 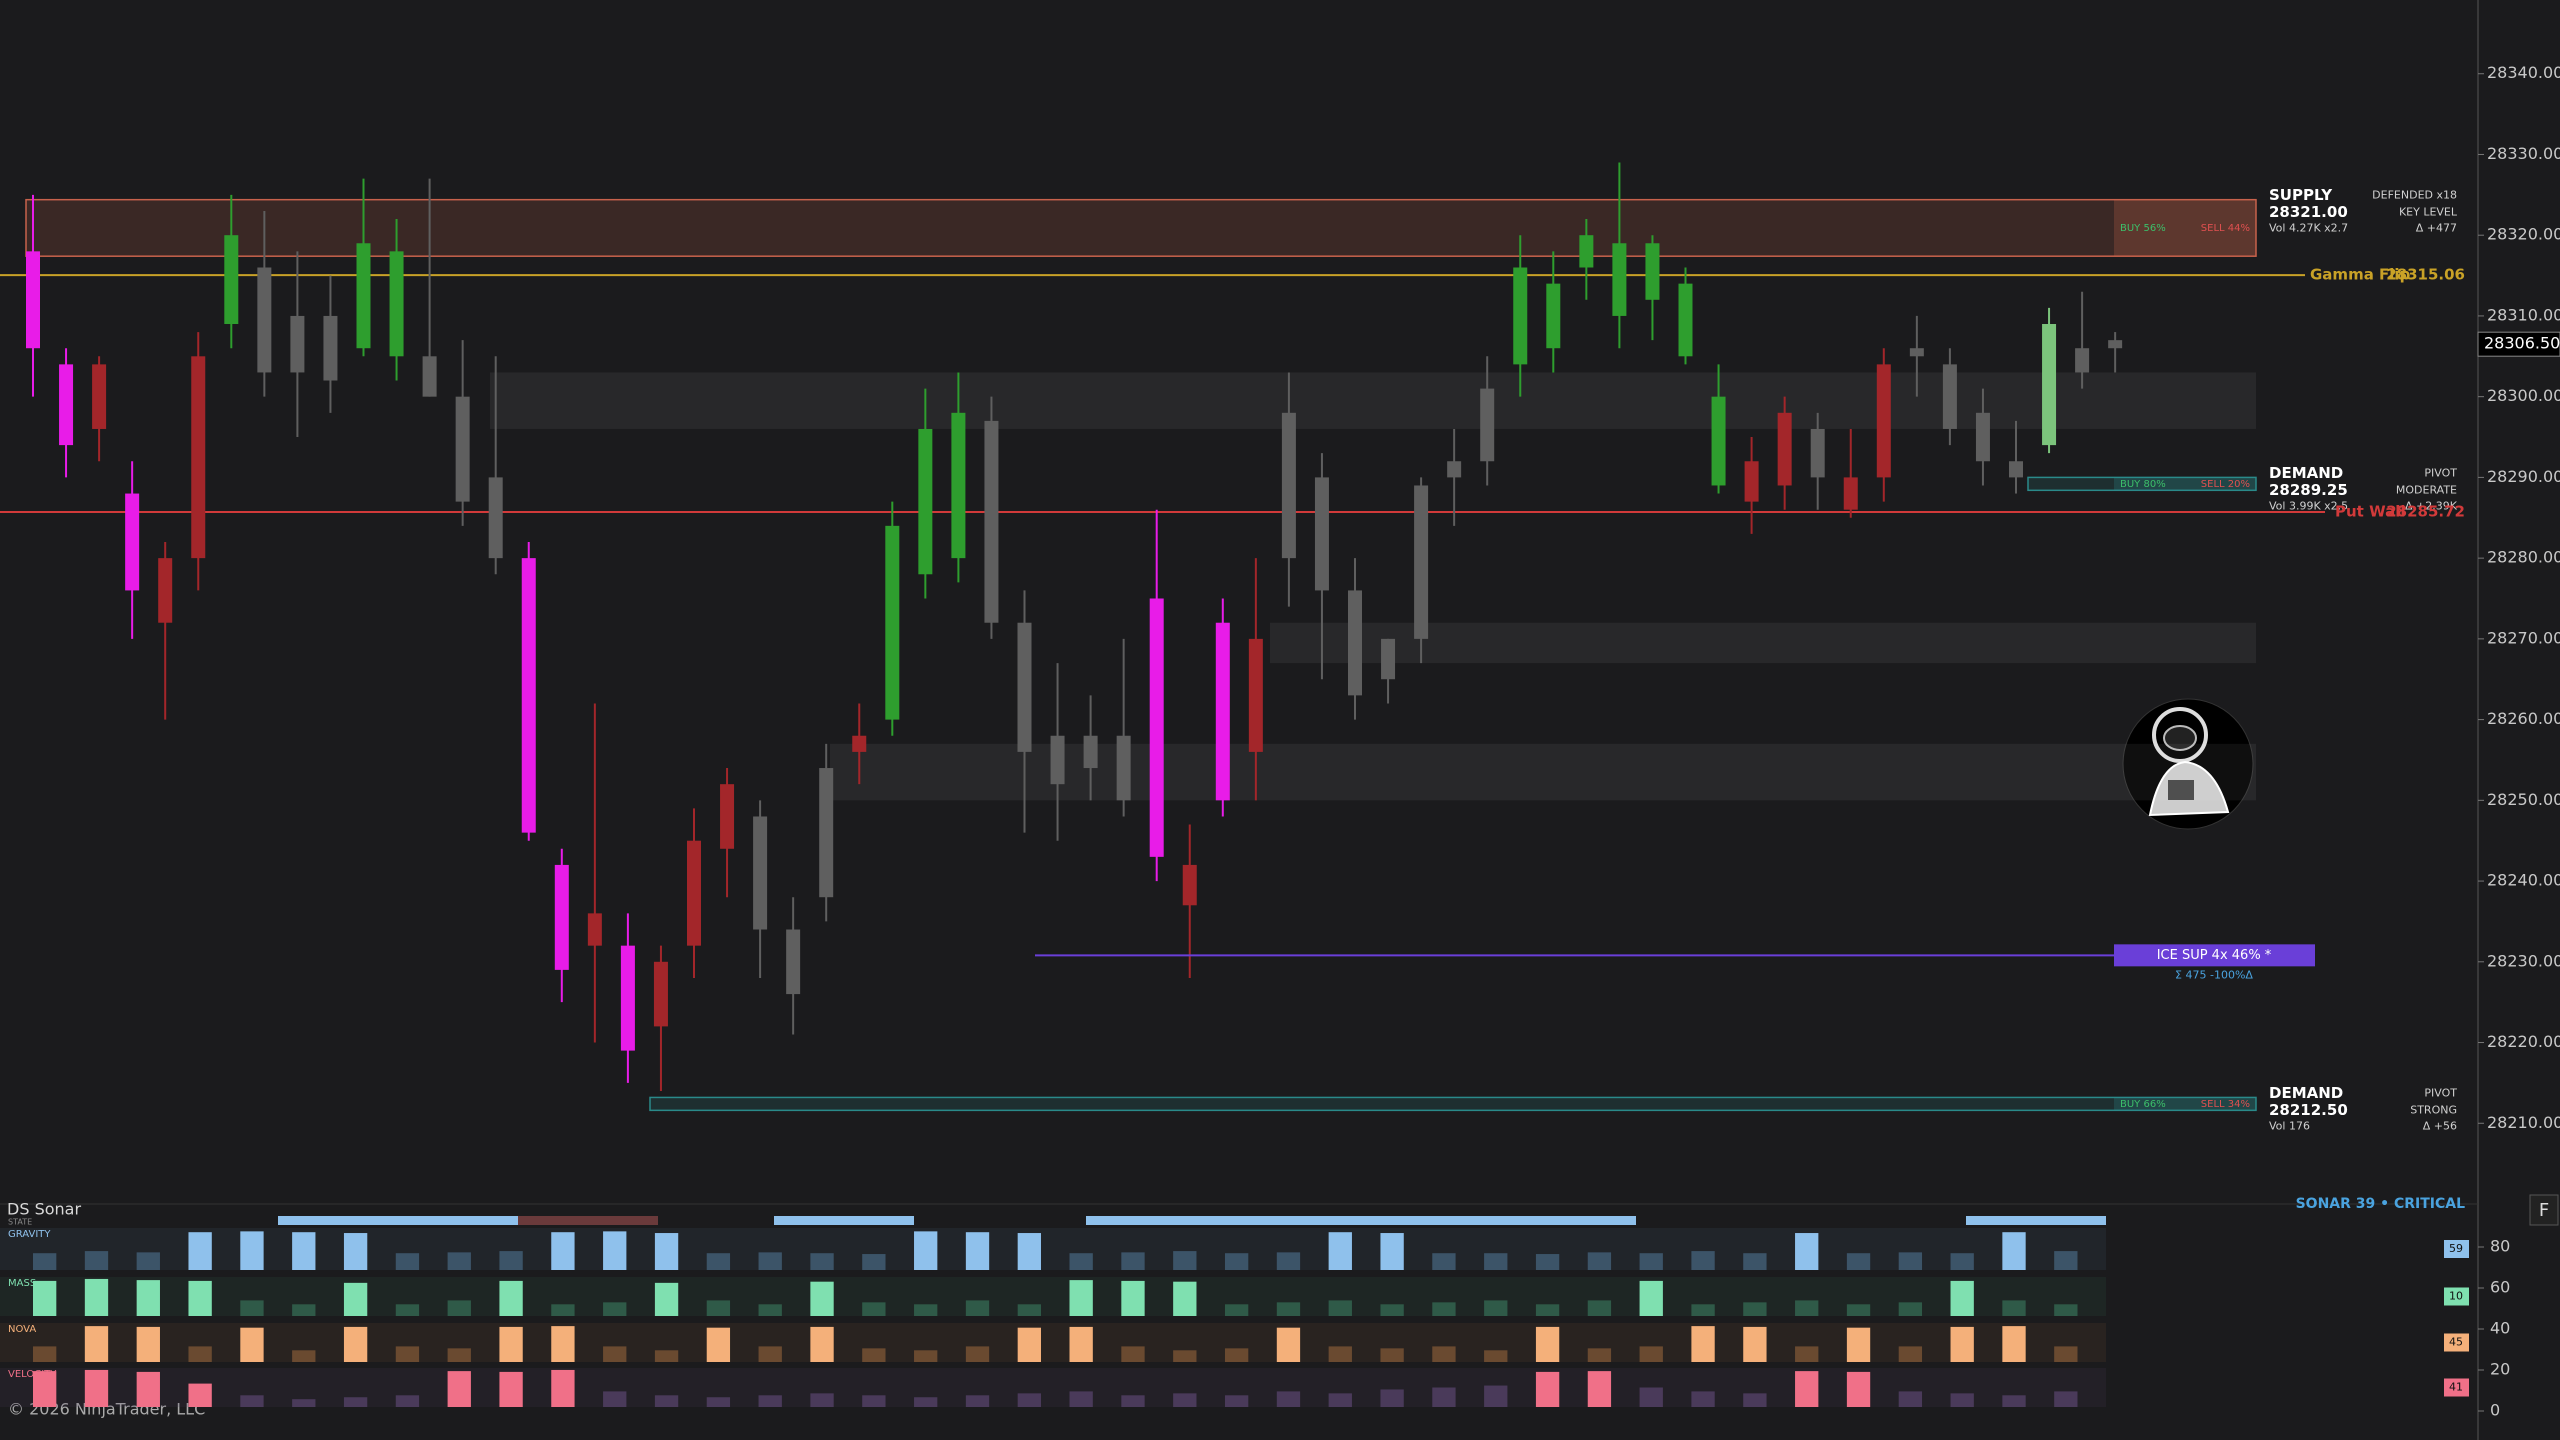 What do you see at coordinates (1763, 643) in the screenshot?
I see `shaded-zone` at bounding box center [1763, 643].